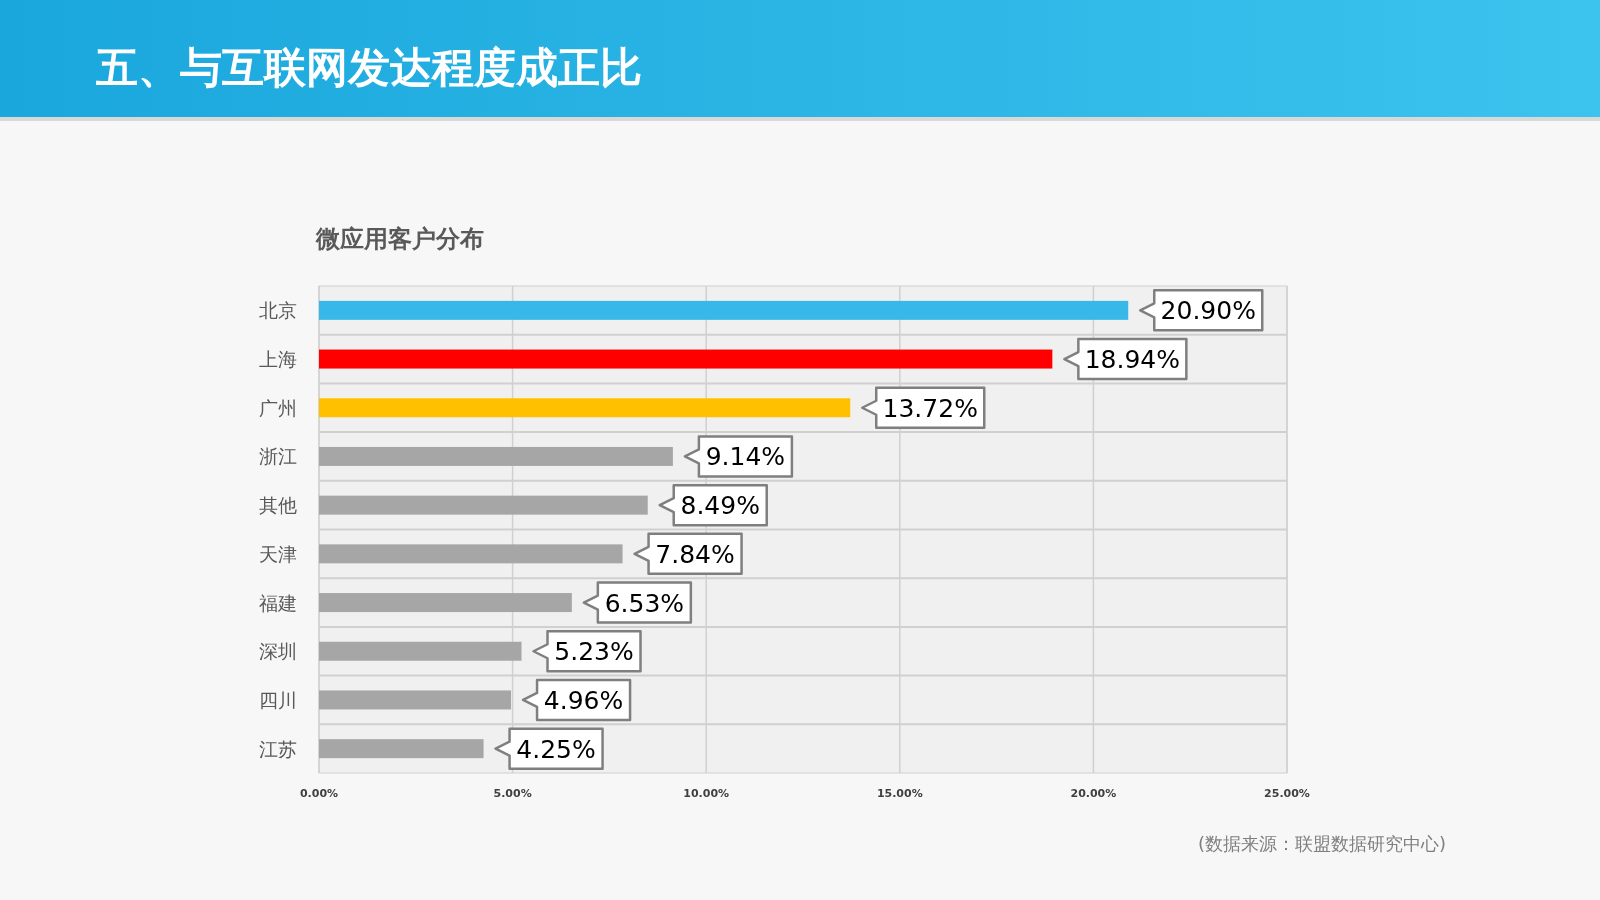 The image size is (1600, 900). I want to click on x-tick-label: 15.00%, so click(899, 793).